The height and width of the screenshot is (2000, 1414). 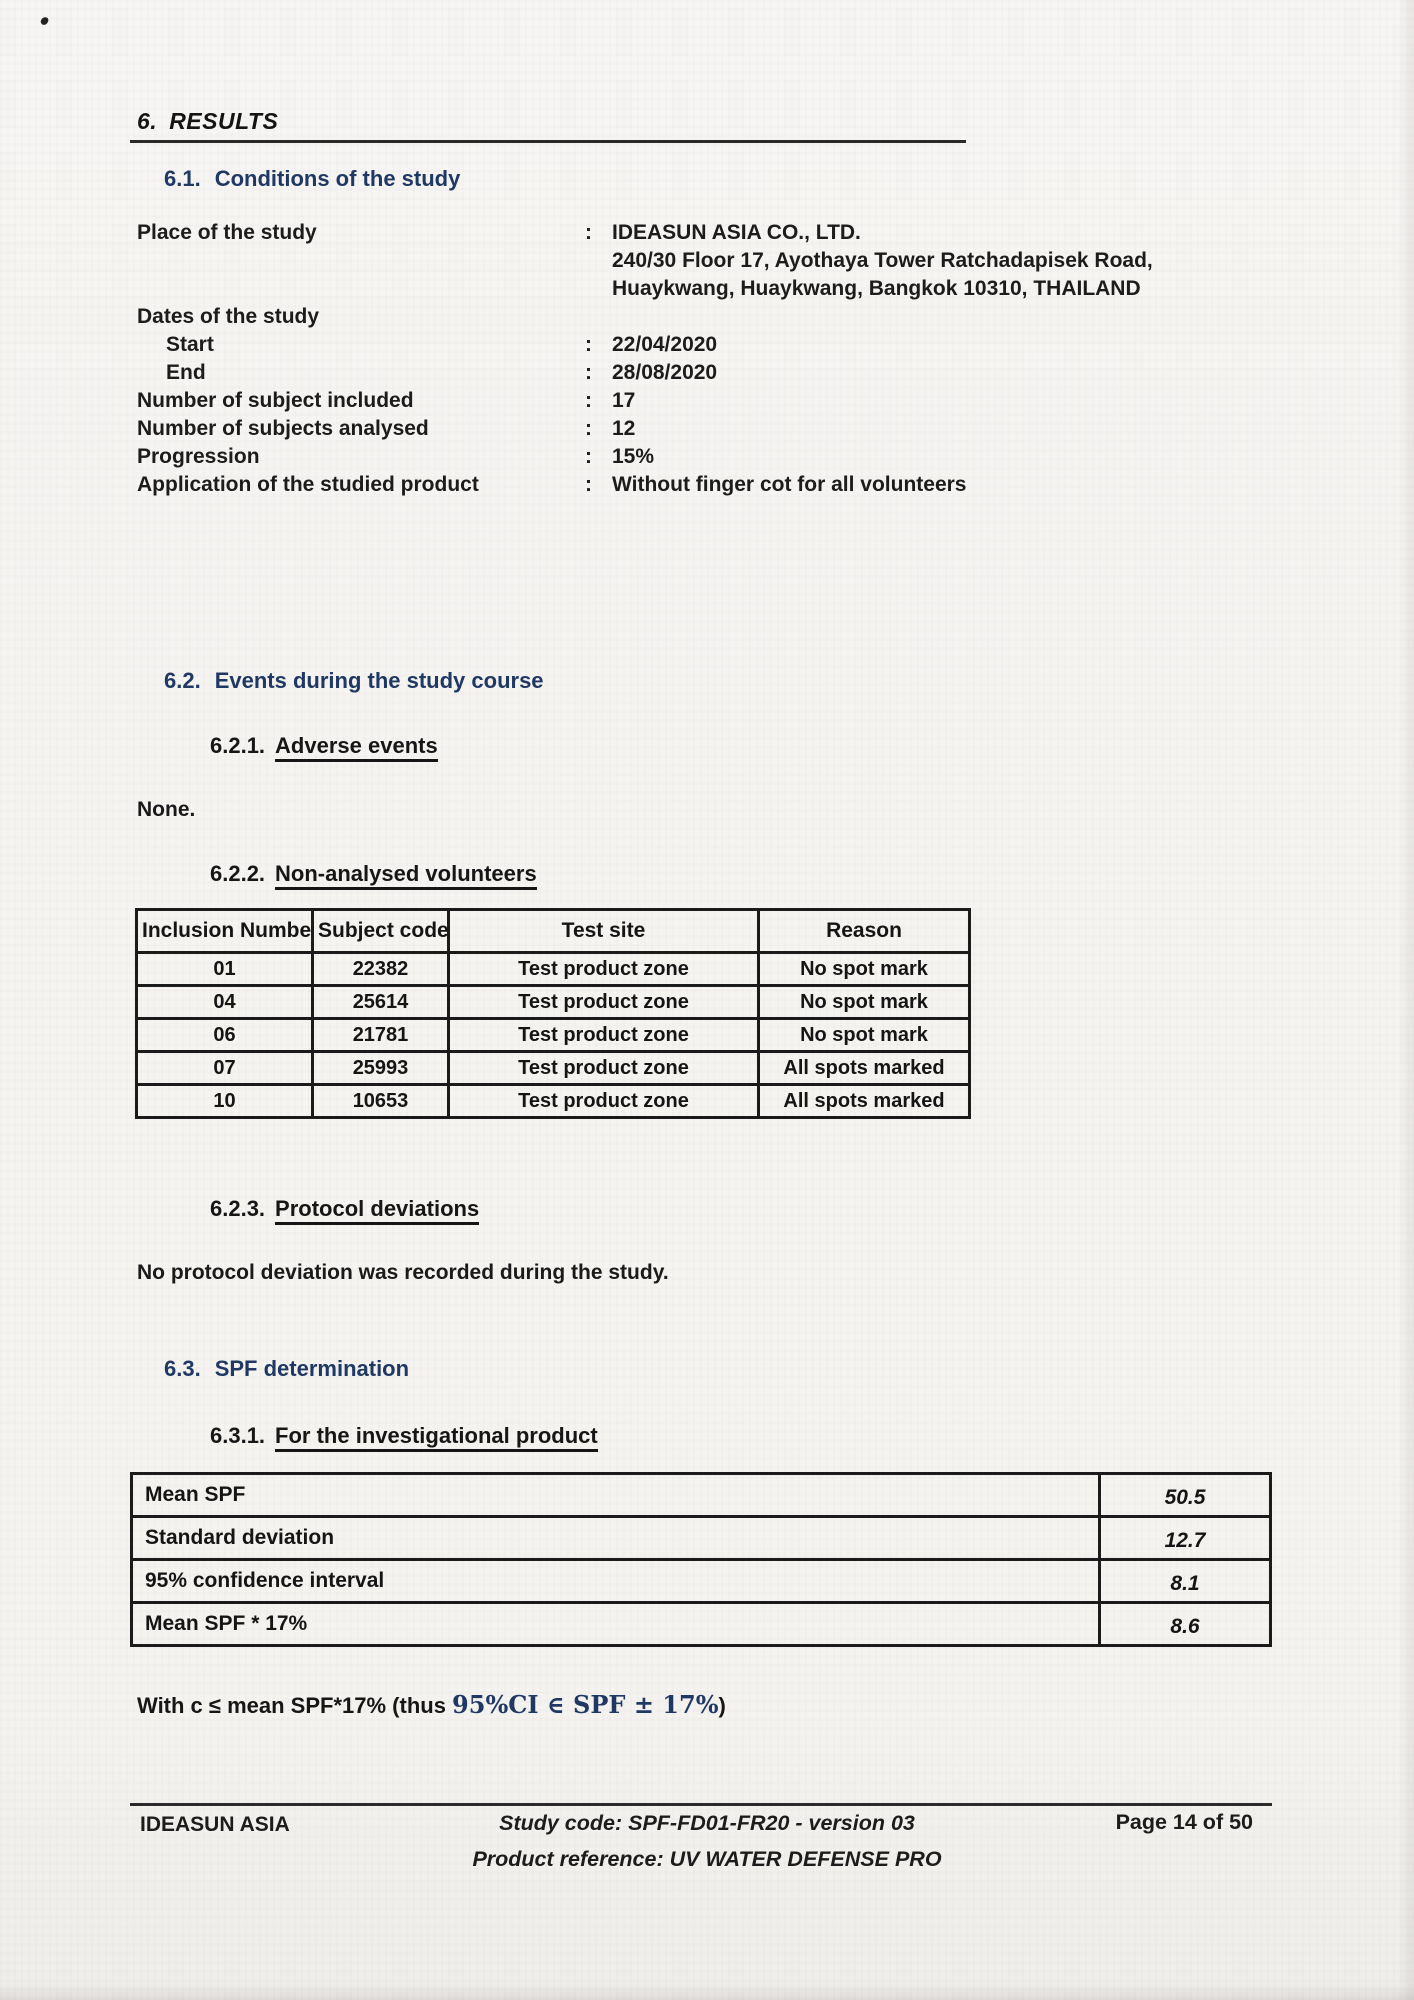 I want to click on heading-title: Adverse events, so click(x=356, y=747).